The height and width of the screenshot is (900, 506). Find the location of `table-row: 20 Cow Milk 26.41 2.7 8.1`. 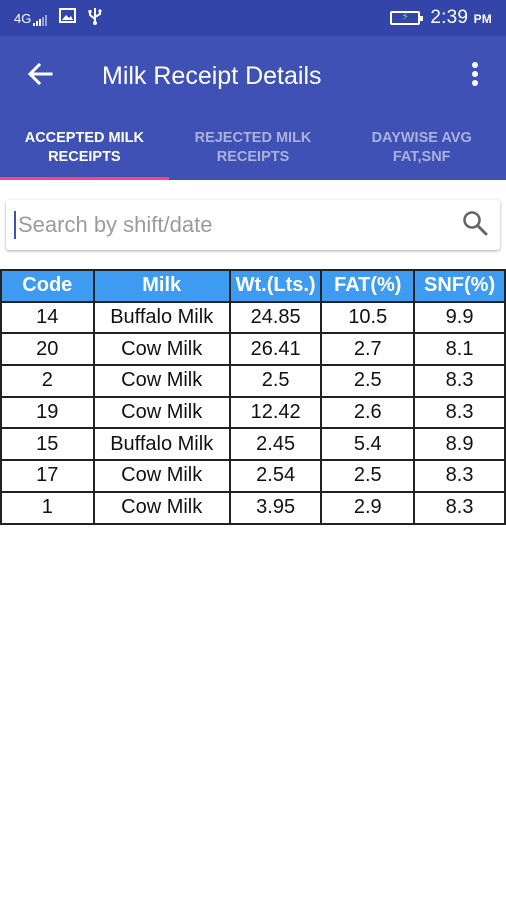

table-row: 20 Cow Milk 26.41 2.7 8.1 is located at coordinates (253, 349).